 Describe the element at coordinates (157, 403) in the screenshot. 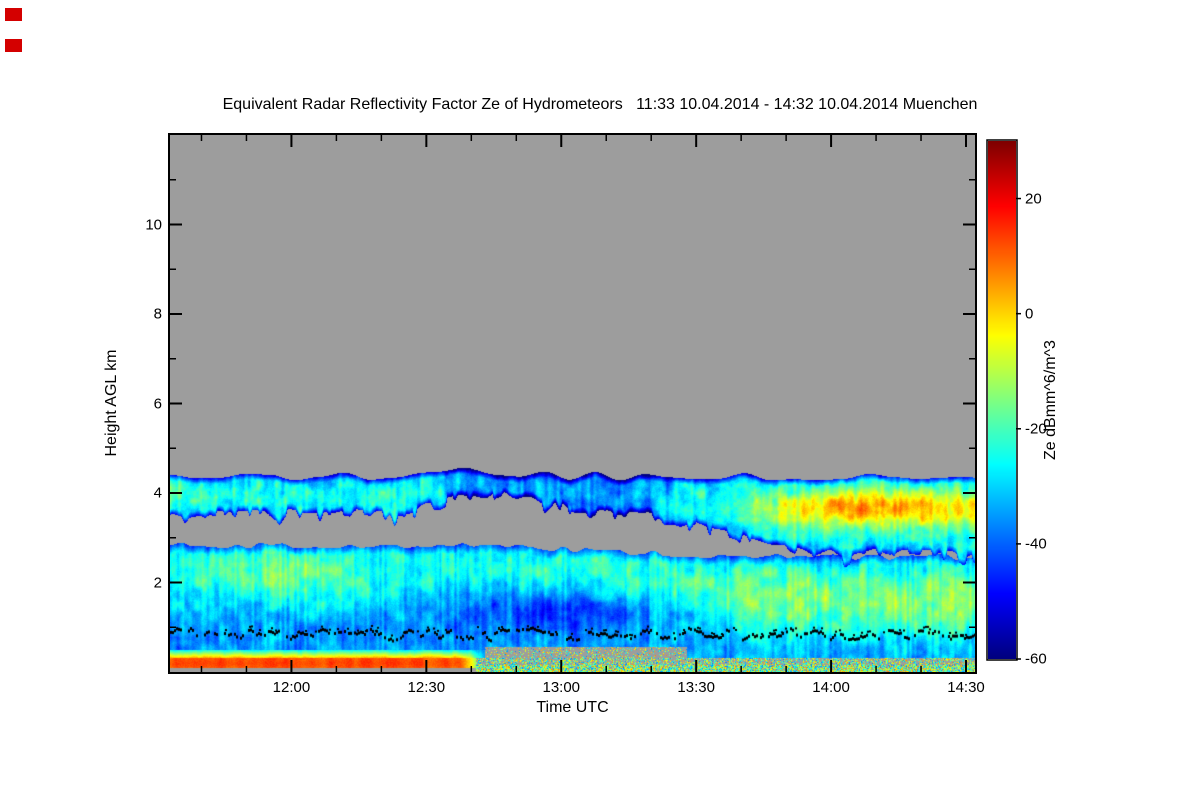

I see `y-tick-label: 6` at that location.